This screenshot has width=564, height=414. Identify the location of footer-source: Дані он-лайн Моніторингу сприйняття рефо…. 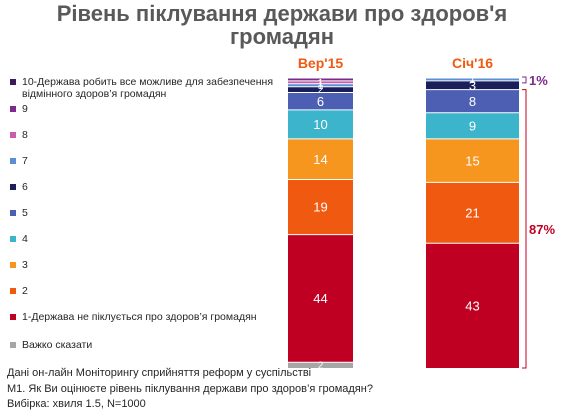
(159, 373).